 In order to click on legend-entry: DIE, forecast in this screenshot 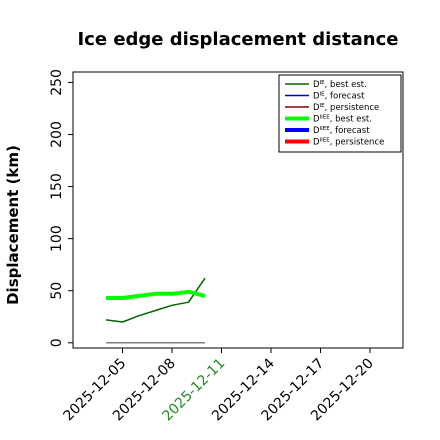, I will do `click(339, 97)`.